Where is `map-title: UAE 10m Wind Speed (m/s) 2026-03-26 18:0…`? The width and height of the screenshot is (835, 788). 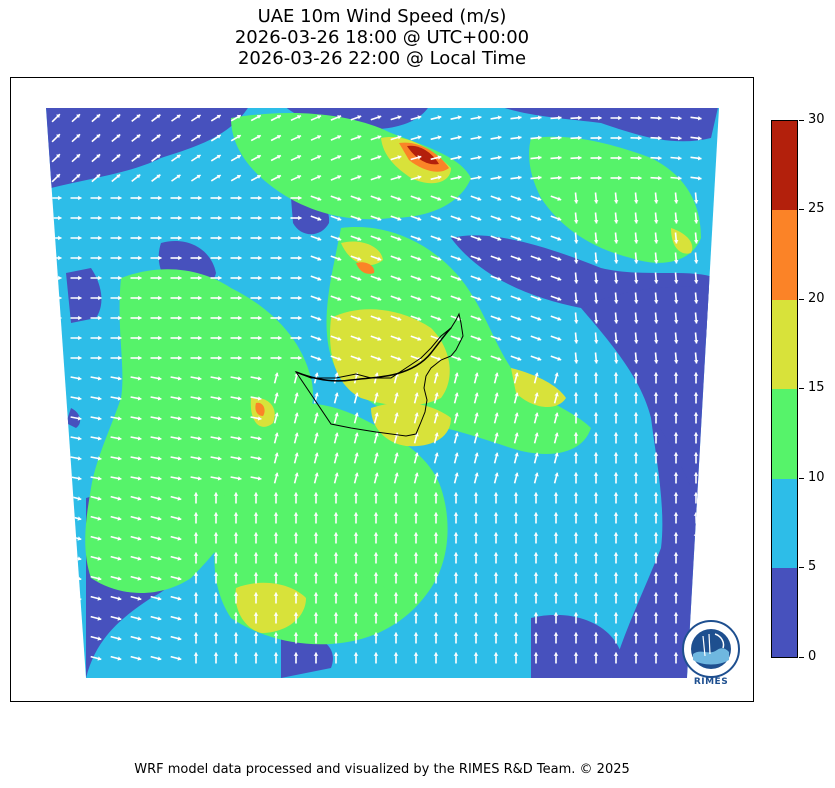 map-title: UAE 10m Wind Speed (m/s) 2026-03-26 18:0… is located at coordinates (382, 37).